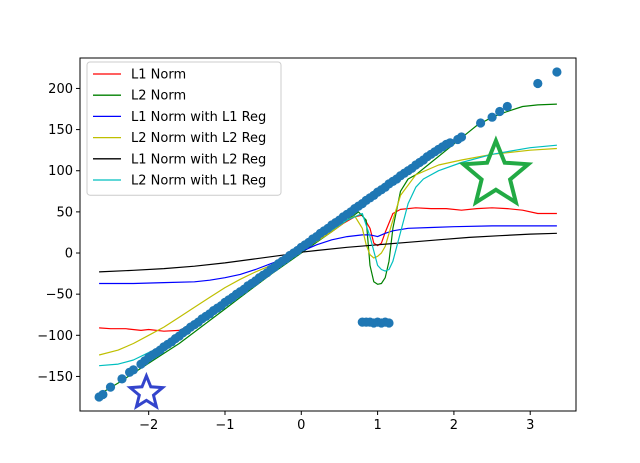 The height and width of the screenshot is (463, 640). Describe the element at coordinates (496, 171) in the screenshot. I see `star-large-green-icon` at that location.